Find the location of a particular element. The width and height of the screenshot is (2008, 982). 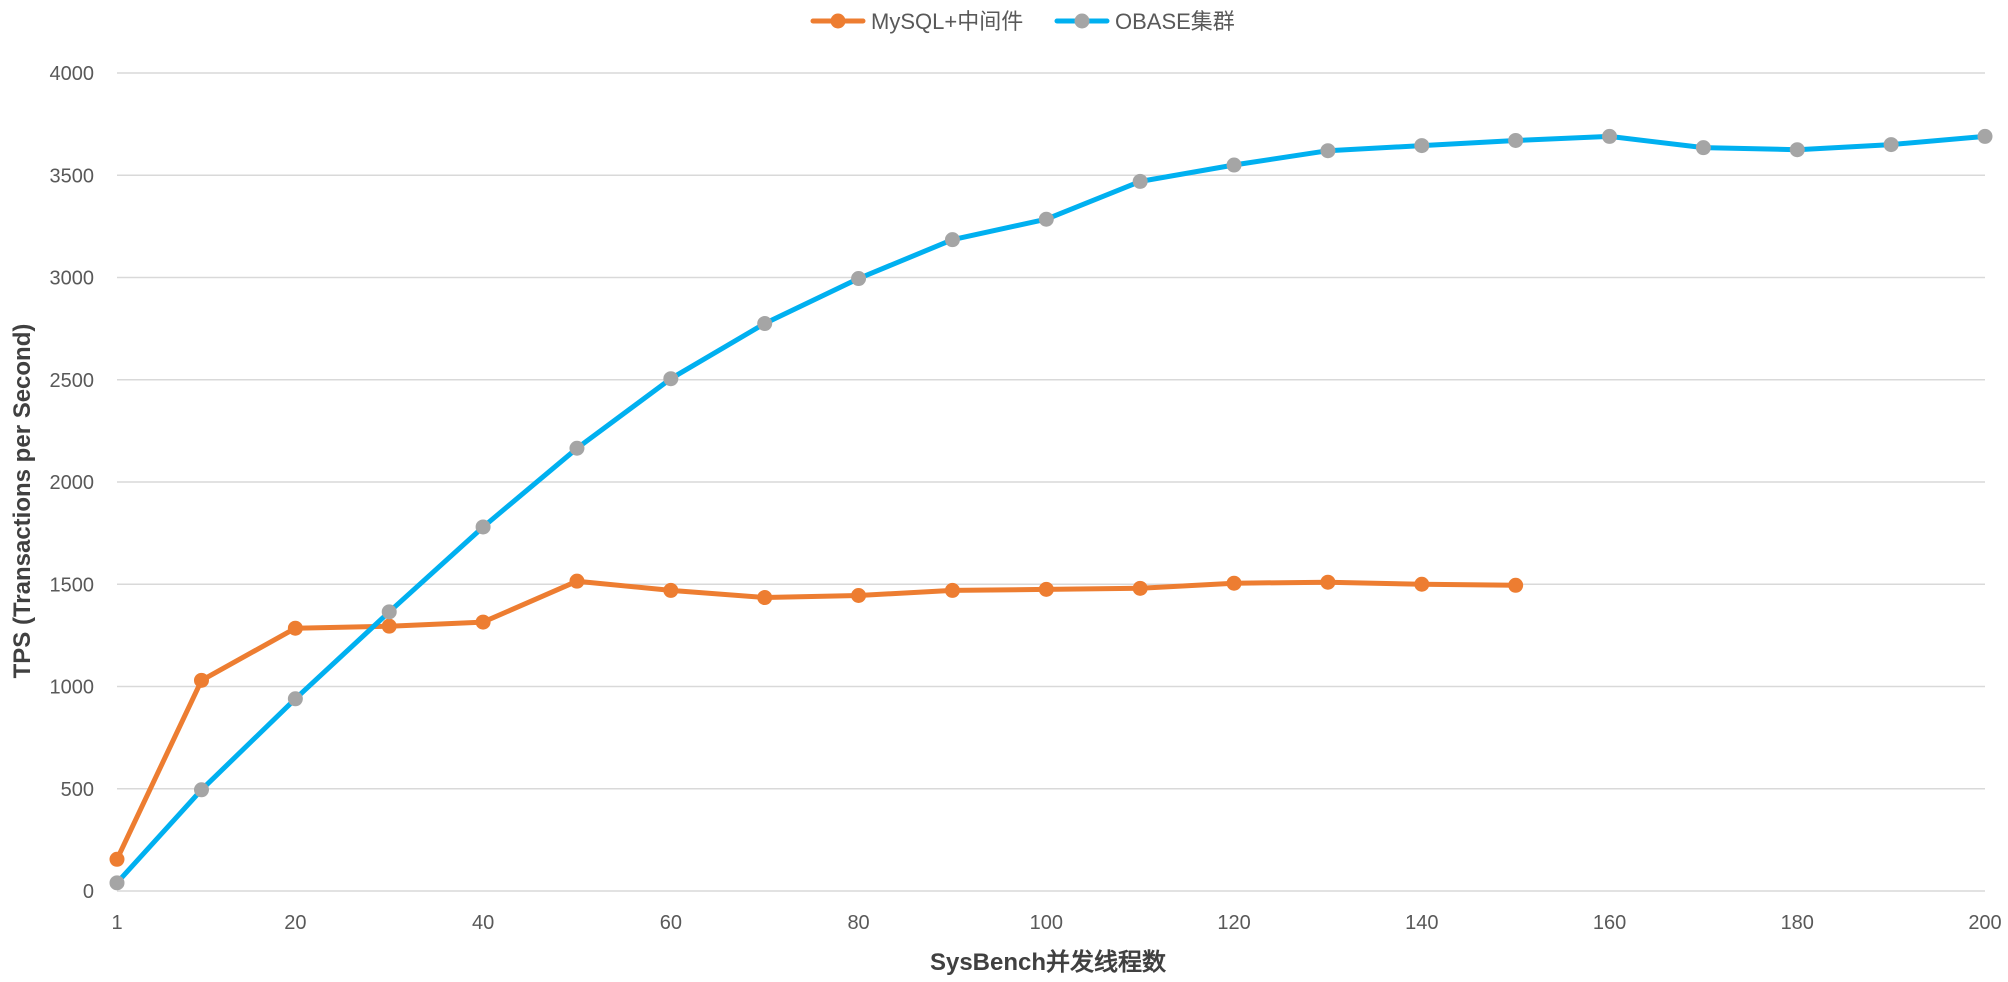

legend: MySQL+中间件 OBASE集群 is located at coordinates (1022, 21).